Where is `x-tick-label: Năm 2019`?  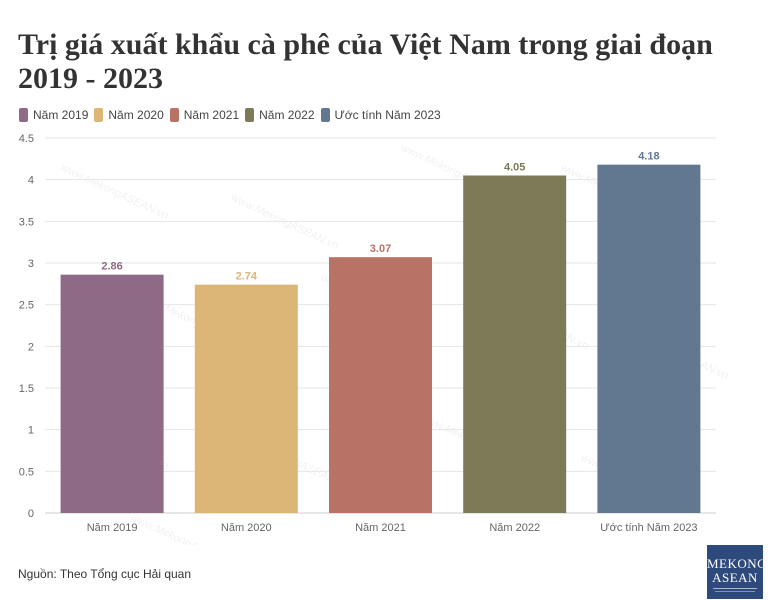 x-tick-label: Năm 2019 is located at coordinates (112, 528).